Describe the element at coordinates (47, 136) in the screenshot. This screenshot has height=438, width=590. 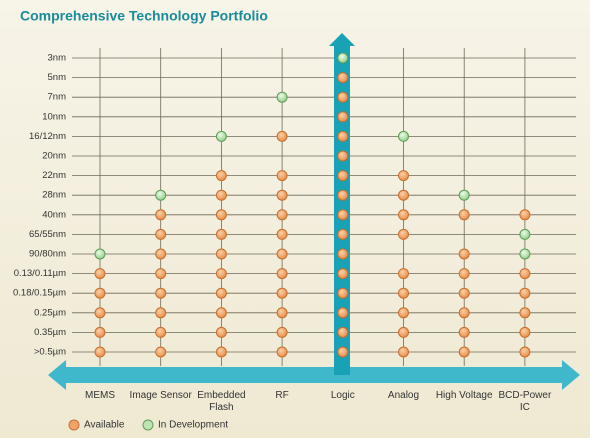
I see `row-label: 16/12nm` at that location.